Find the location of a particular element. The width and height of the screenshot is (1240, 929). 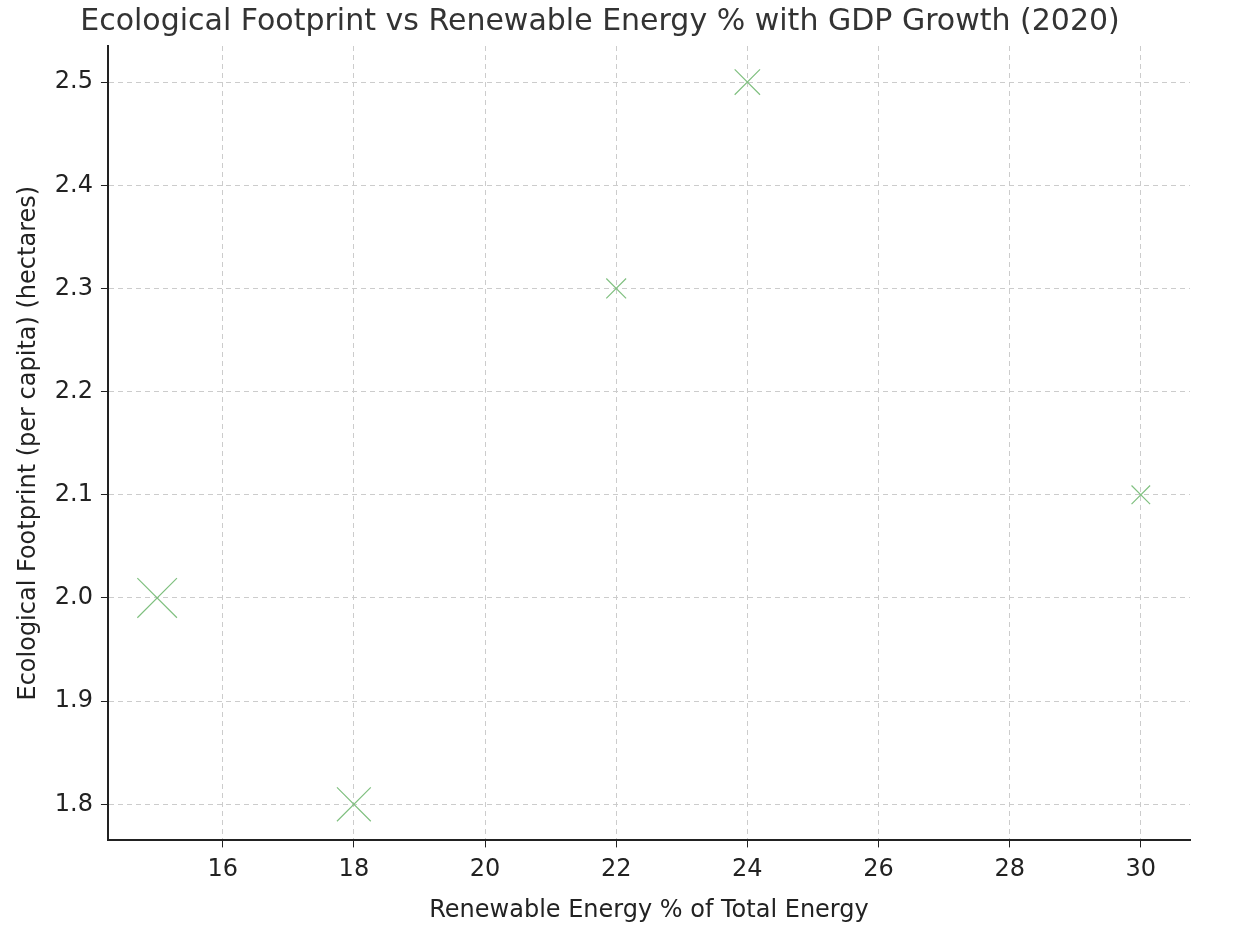

y-tick-label: 1.8 is located at coordinates (73, 802).